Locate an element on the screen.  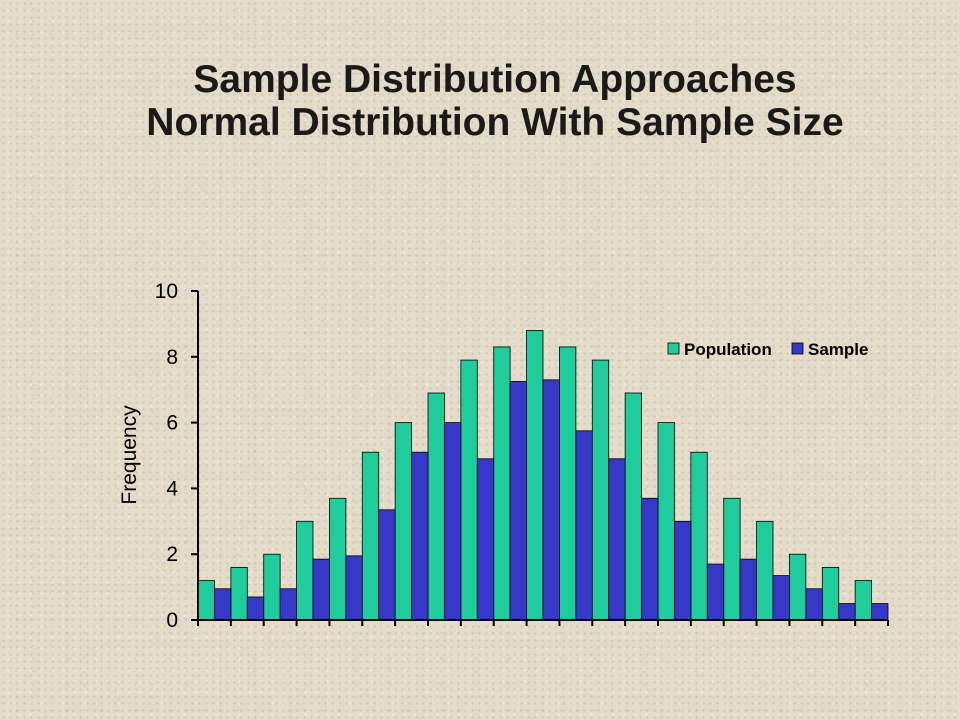
y-tick-label: 2 is located at coordinates (172, 554).